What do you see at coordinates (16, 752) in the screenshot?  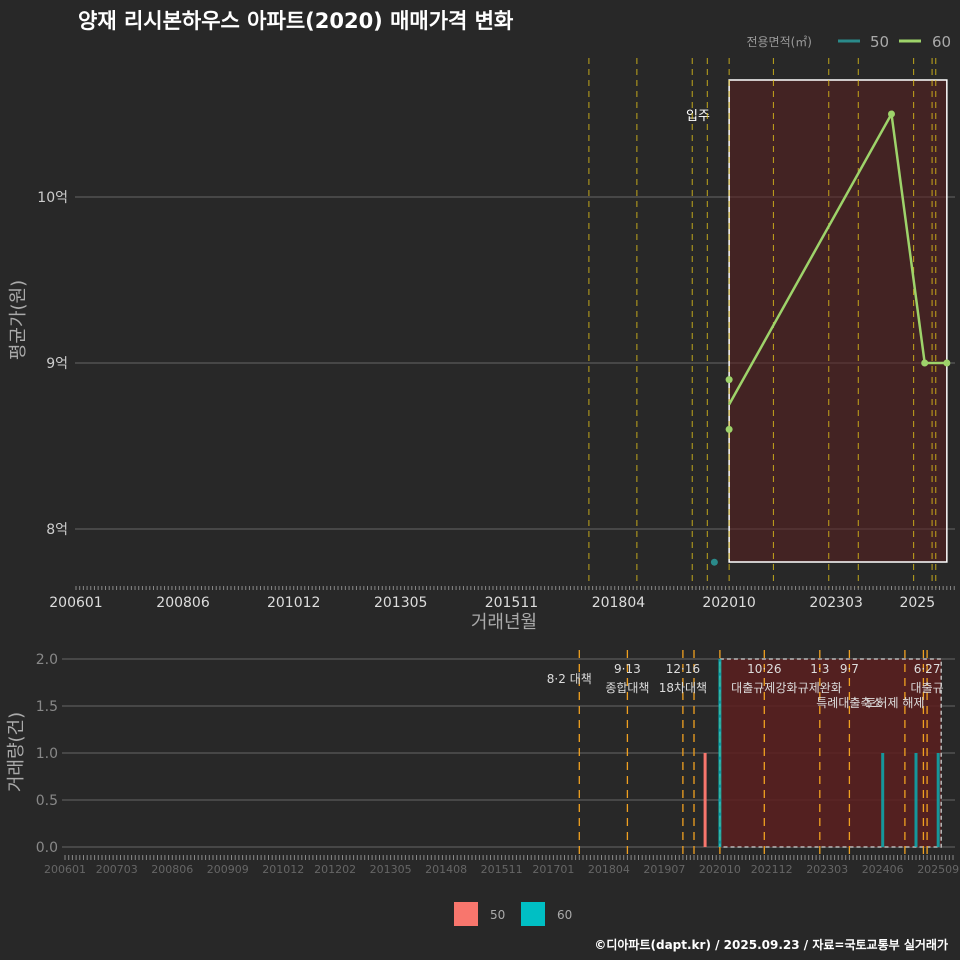 I see `bar-y-axis-title: 거래량(건)` at bounding box center [16, 752].